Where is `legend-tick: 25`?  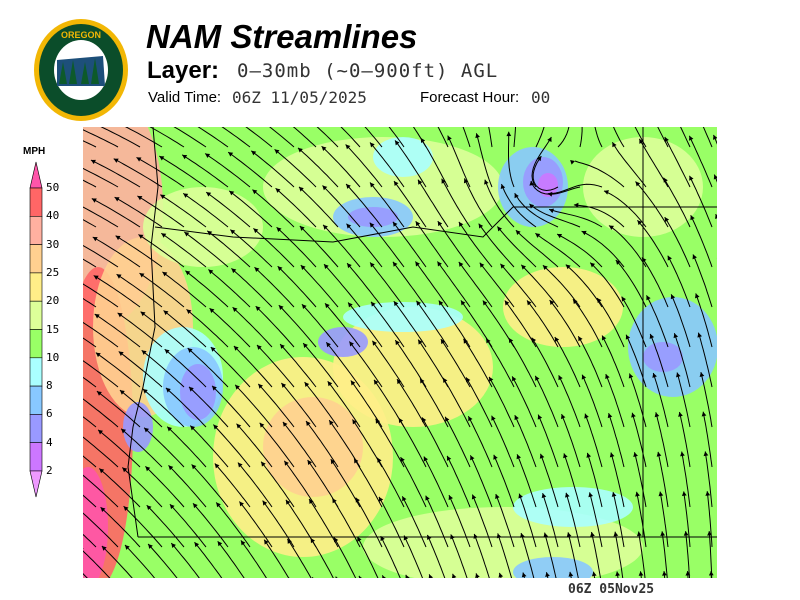
legend-tick: 25 is located at coordinates (53, 272).